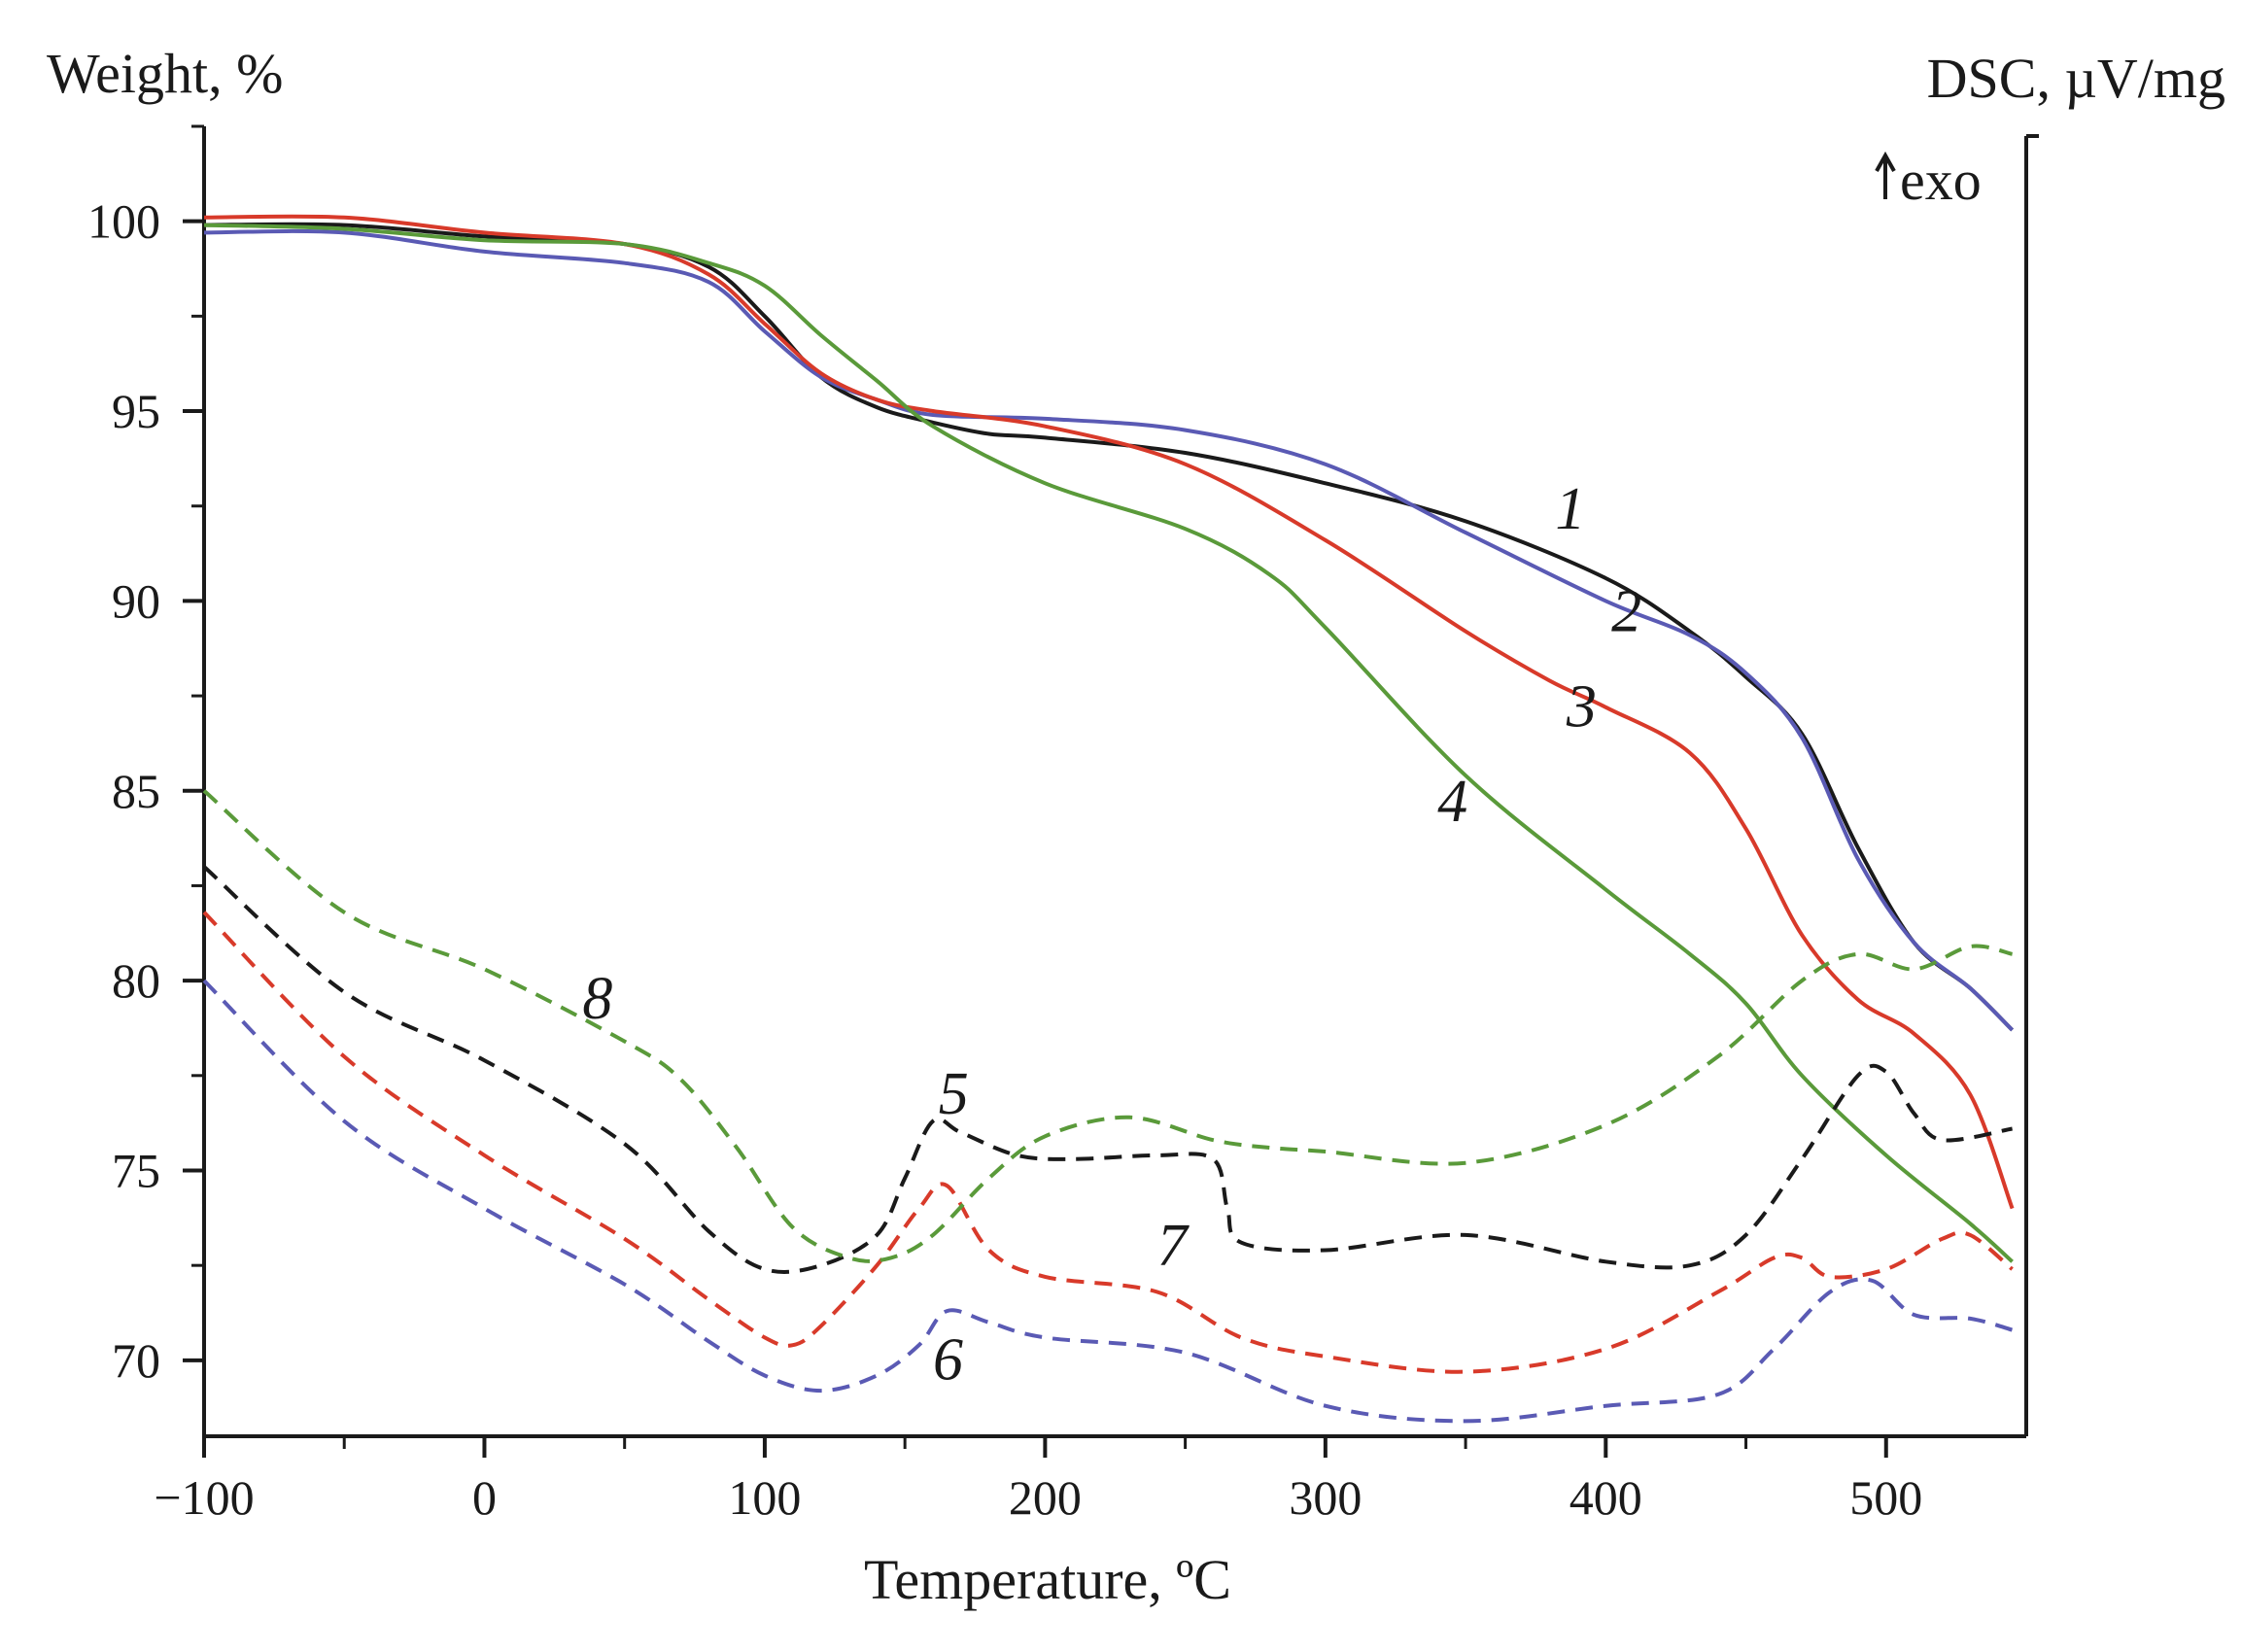  What do you see at coordinates (1941, 181) in the screenshot?
I see `exo-label: exo` at bounding box center [1941, 181].